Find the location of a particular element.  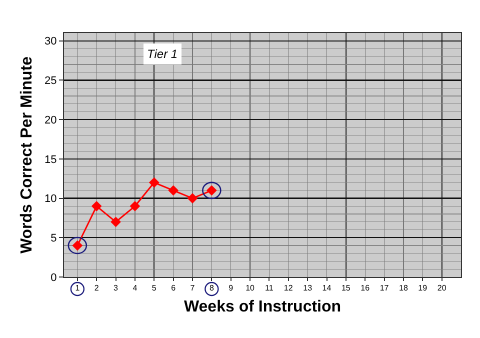

x-tick-label: 9 is located at coordinates (231, 288).